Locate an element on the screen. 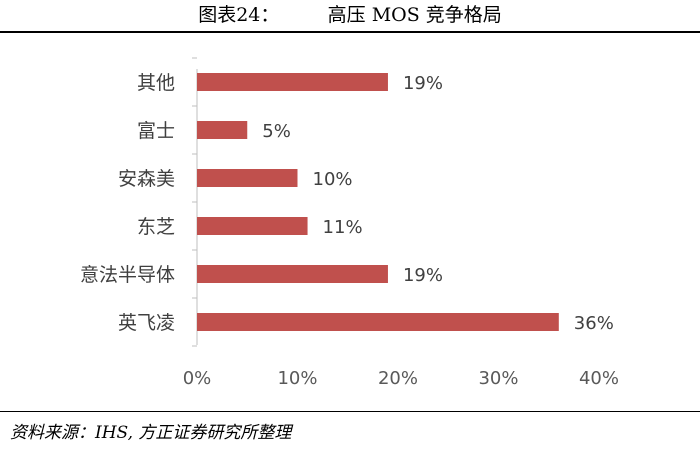  data-label: 11% is located at coordinates (343, 227).